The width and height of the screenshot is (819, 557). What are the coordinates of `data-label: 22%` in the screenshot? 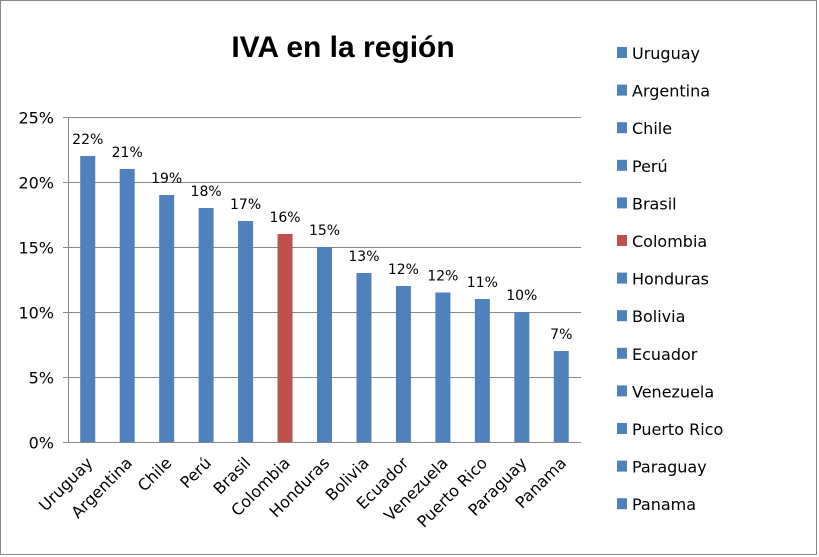 It's located at (87, 140).